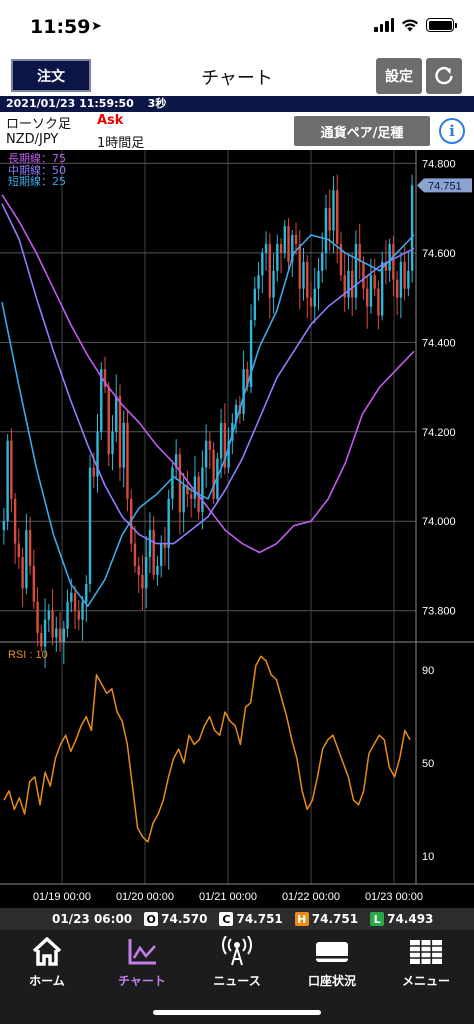 The height and width of the screenshot is (1024, 474). What do you see at coordinates (428, 671) in the screenshot?
I see `rsi-tick-label: 90` at bounding box center [428, 671].